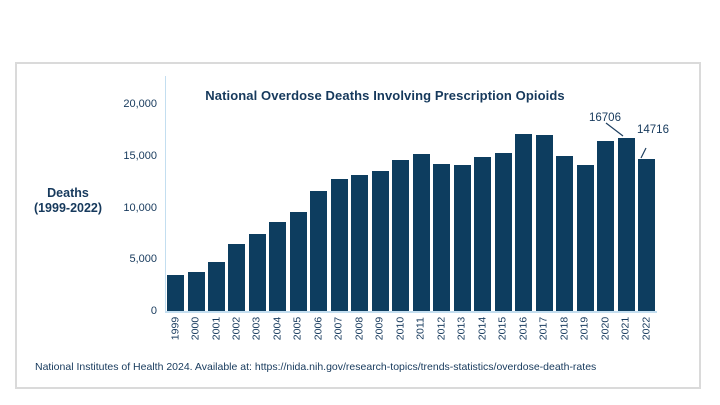  Describe the element at coordinates (626, 224) in the screenshot. I see `bar-2021` at that location.